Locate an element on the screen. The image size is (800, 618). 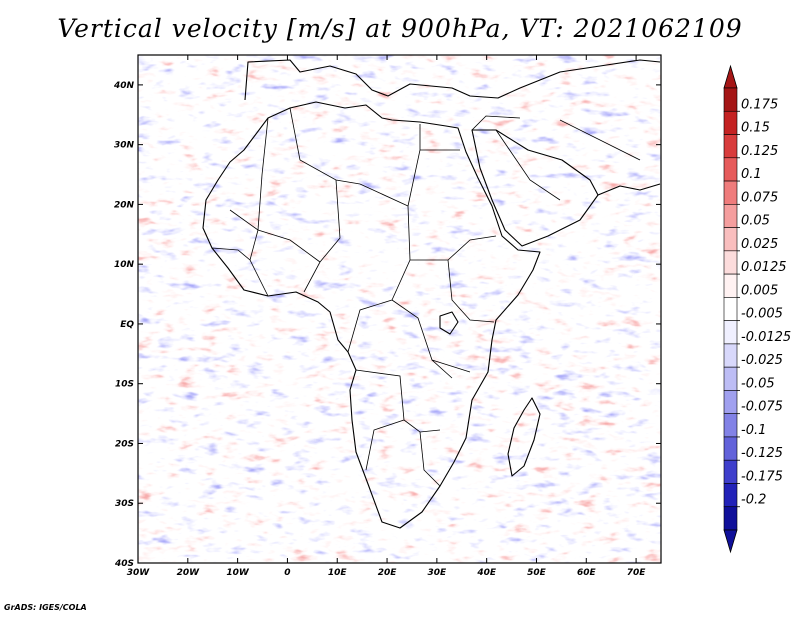
colorbar-label: 0.005 is located at coordinates (759, 290).